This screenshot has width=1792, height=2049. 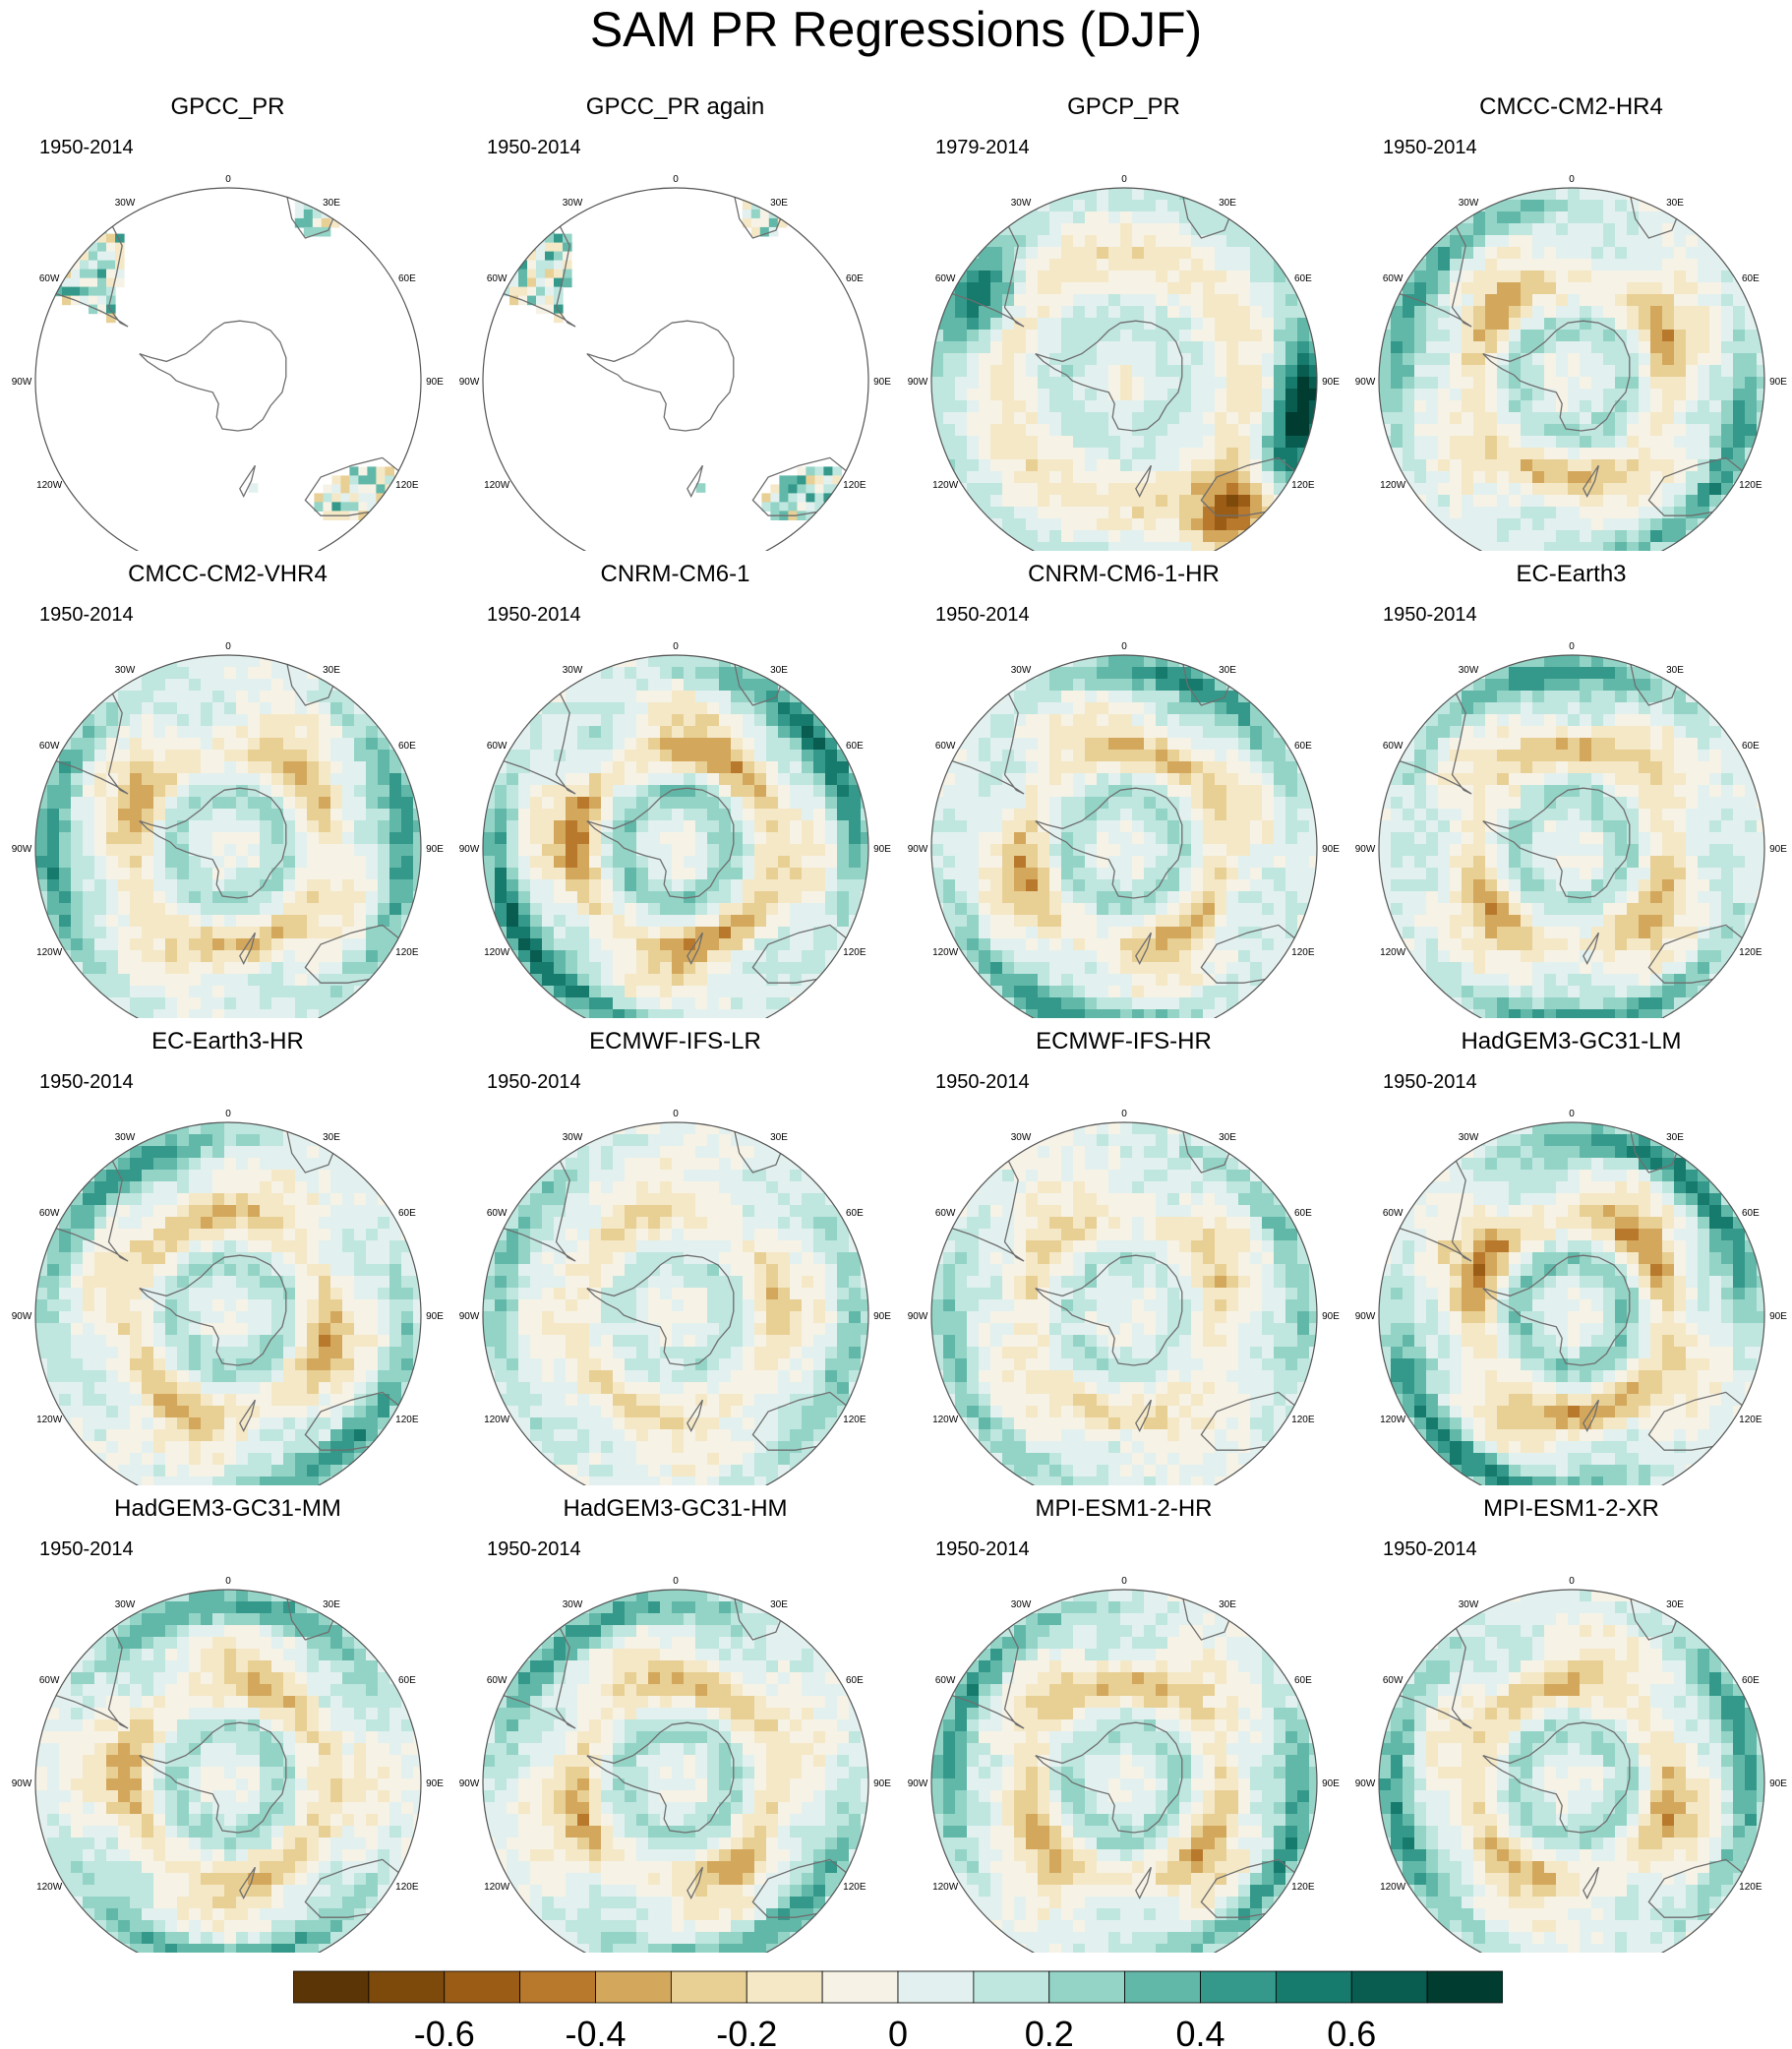 What do you see at coordinates (1124, 1508) in the screenshot?
I see `panel-title: MPI-ESM1-2-HR` at bounding box center [1124, 1508].